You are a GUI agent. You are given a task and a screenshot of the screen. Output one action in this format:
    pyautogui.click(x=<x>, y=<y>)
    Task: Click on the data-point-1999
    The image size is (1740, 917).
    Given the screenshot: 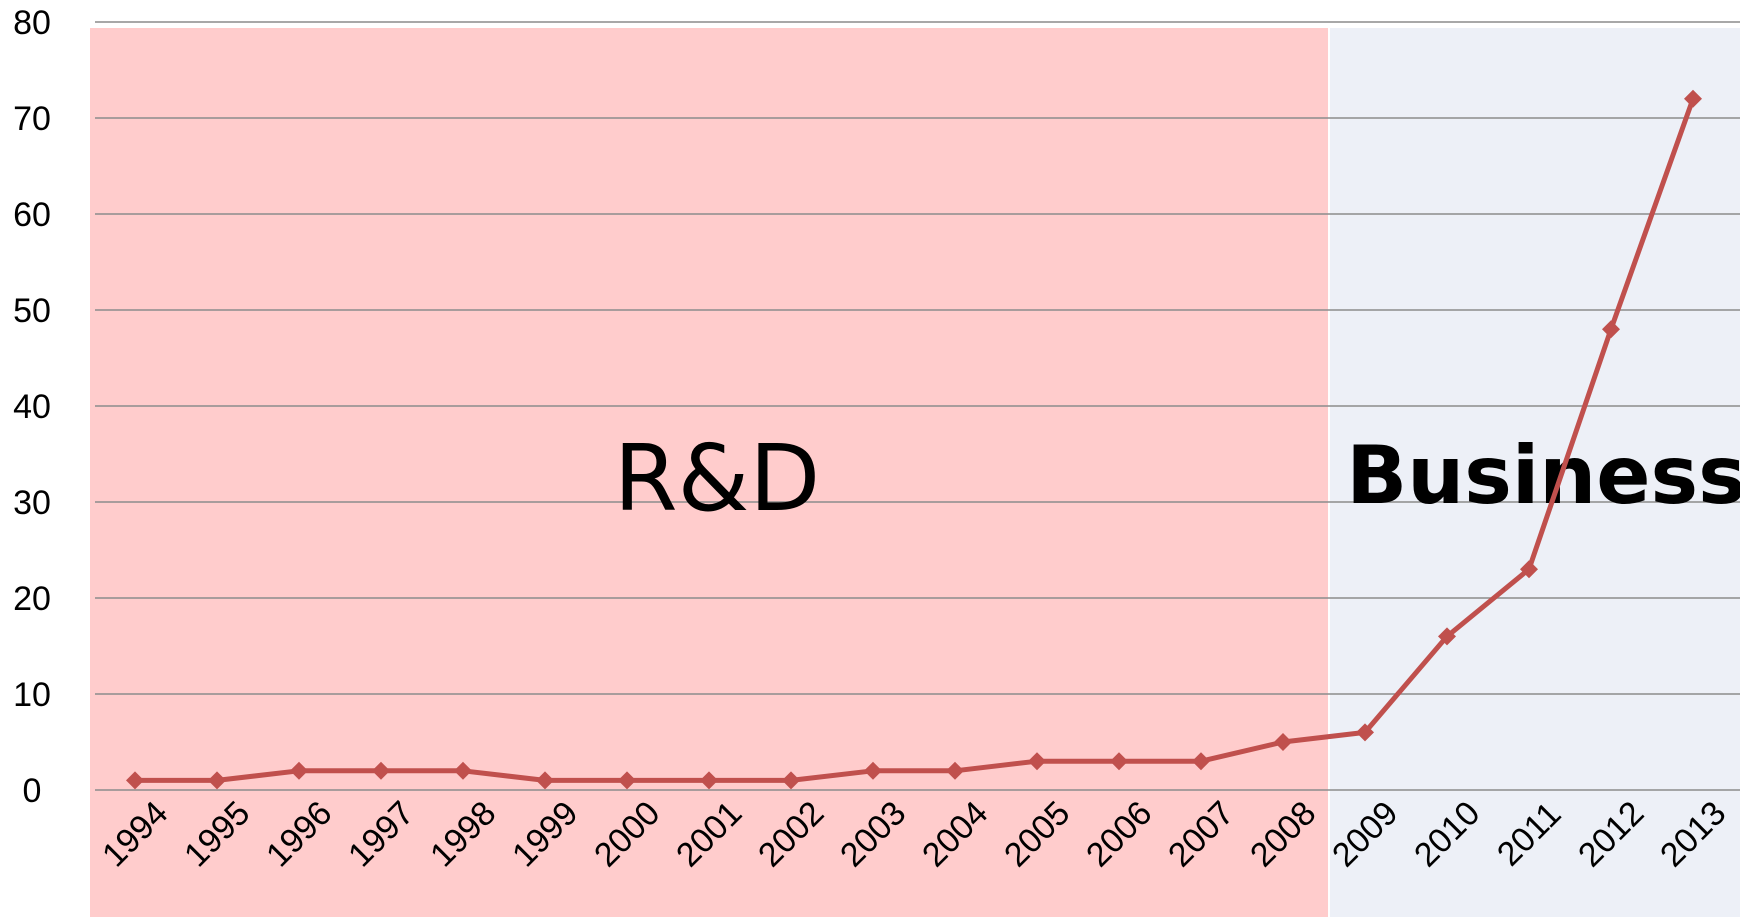 What is the action you would take?
    pyautogui.click(x=545, y=780)
    